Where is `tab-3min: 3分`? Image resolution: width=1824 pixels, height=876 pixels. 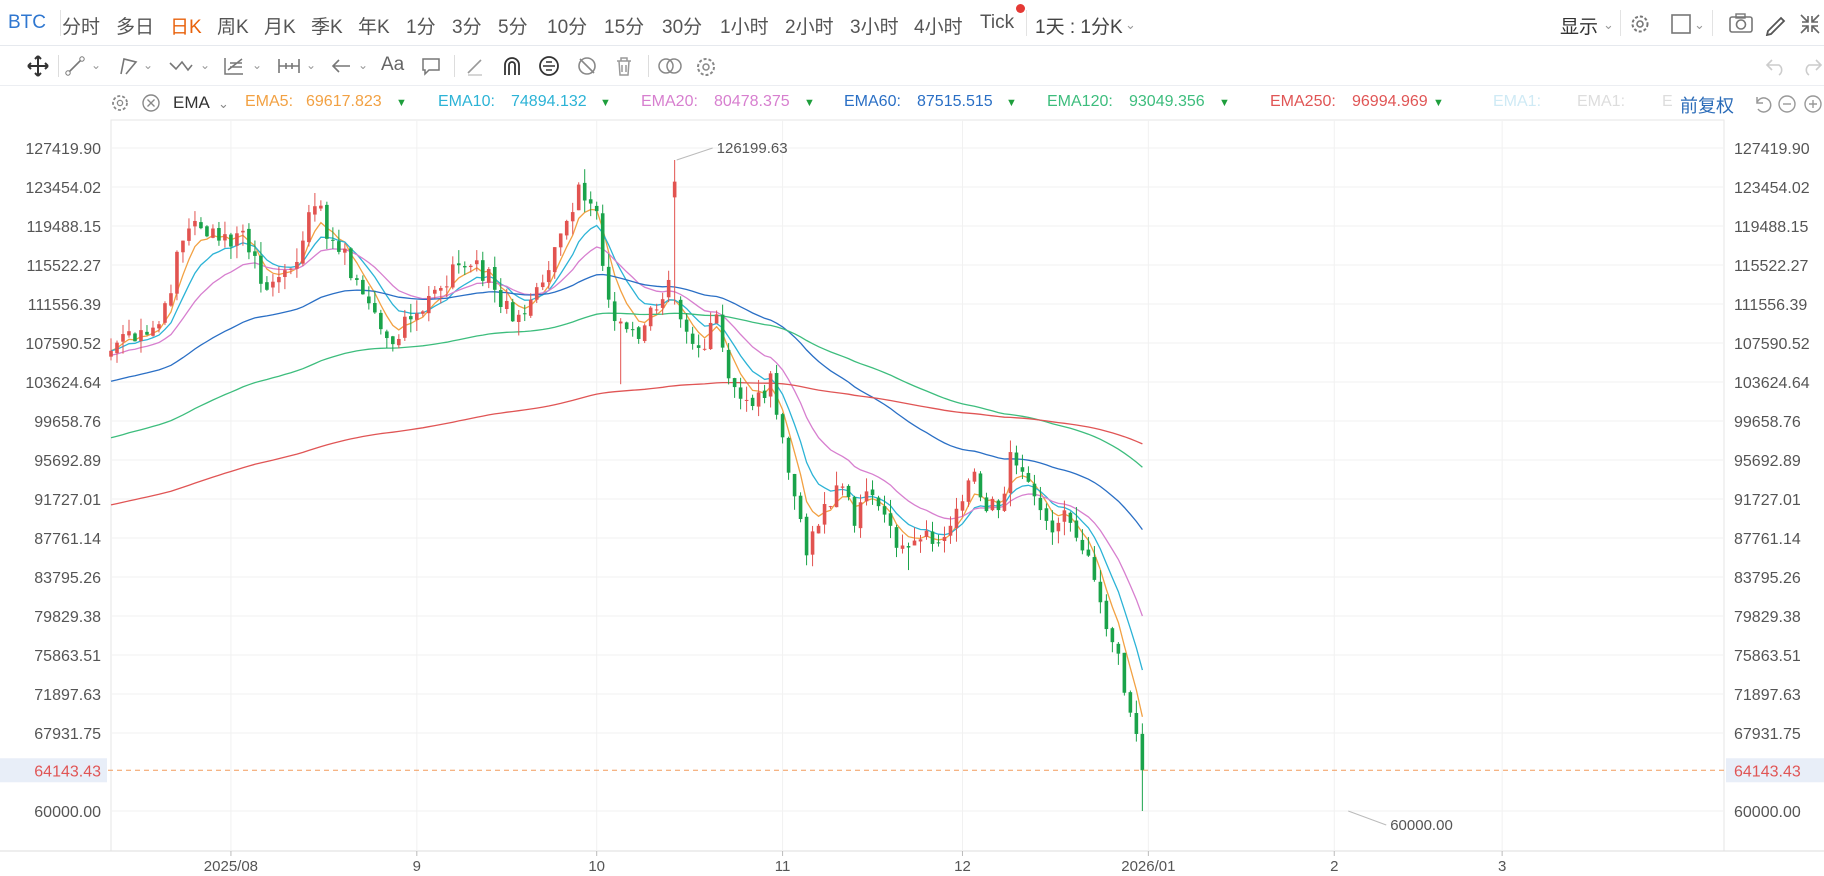
tab-3min: 3分 is located at coordinates (467, 27).